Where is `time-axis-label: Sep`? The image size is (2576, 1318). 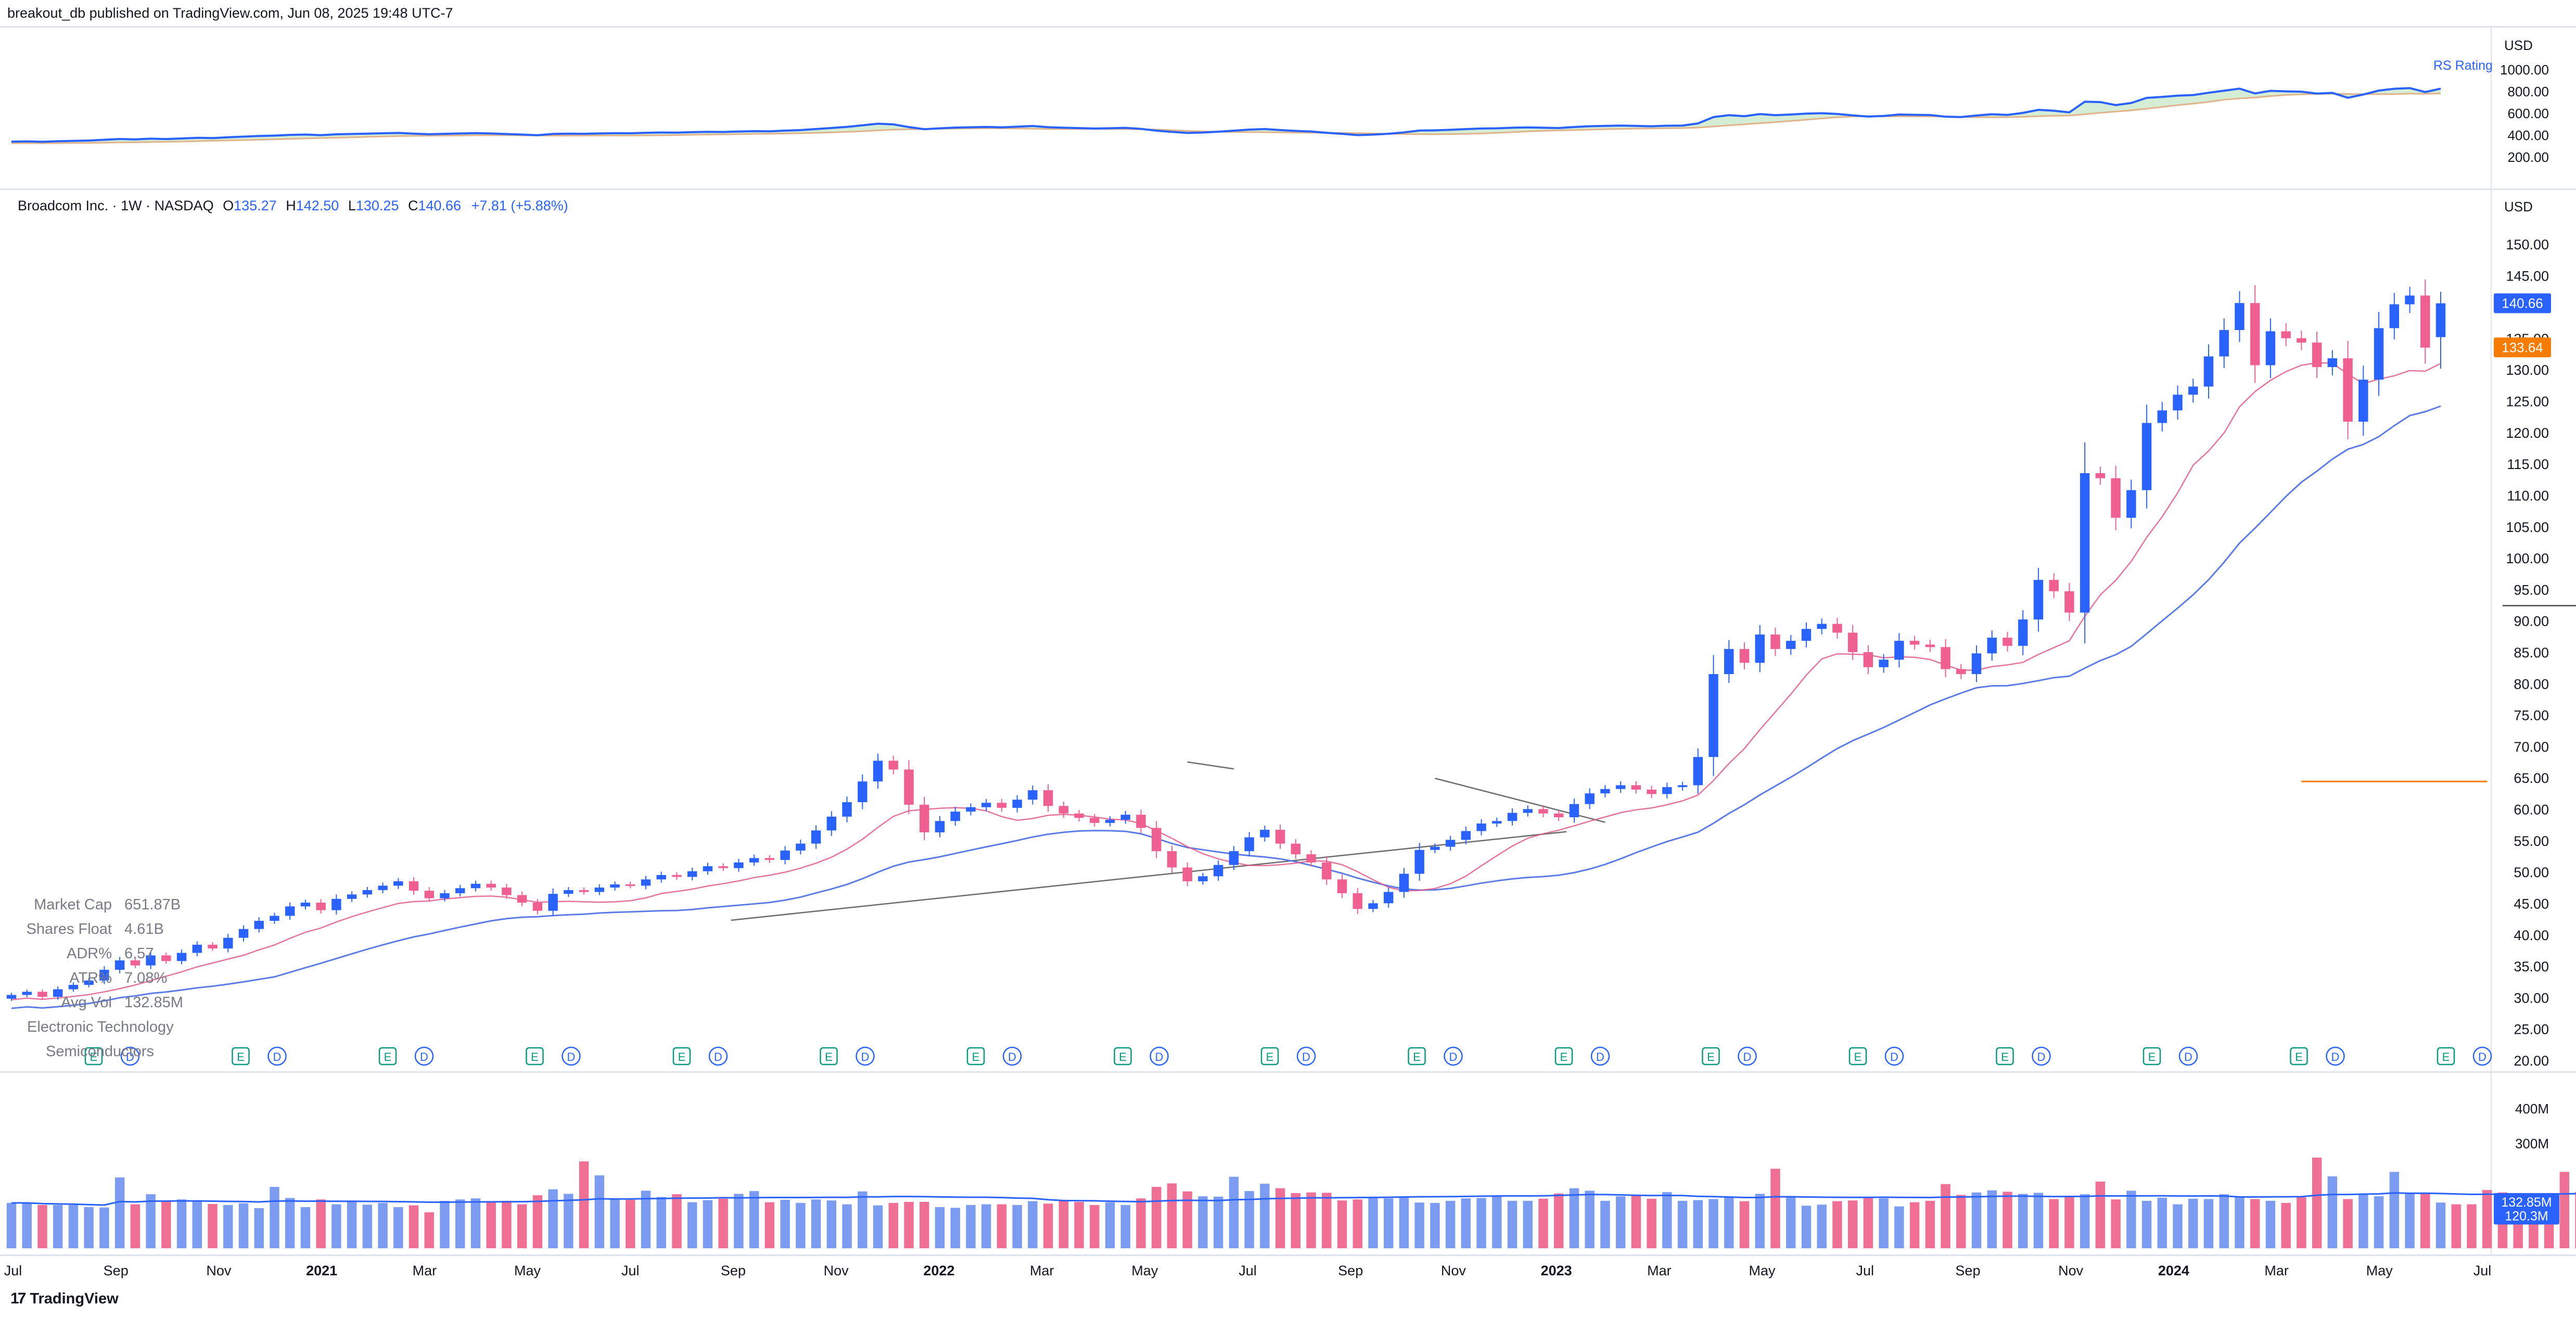 time-axis-label: Sep is located at coordinates (116, 1270).